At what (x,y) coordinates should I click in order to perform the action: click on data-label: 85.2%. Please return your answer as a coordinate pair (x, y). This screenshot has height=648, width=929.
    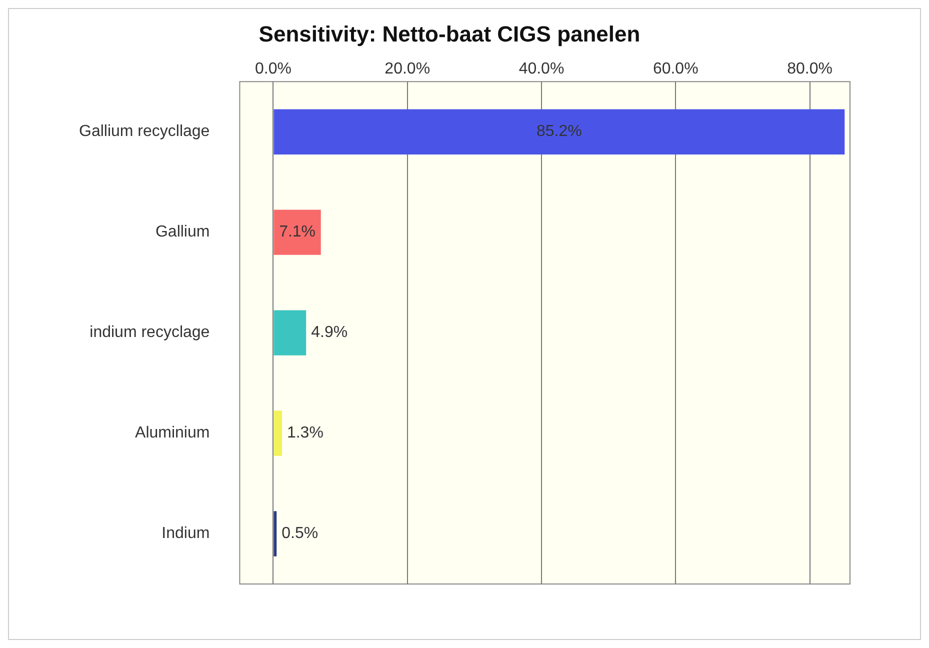
    Looking at the image, I should click on (559, 131).